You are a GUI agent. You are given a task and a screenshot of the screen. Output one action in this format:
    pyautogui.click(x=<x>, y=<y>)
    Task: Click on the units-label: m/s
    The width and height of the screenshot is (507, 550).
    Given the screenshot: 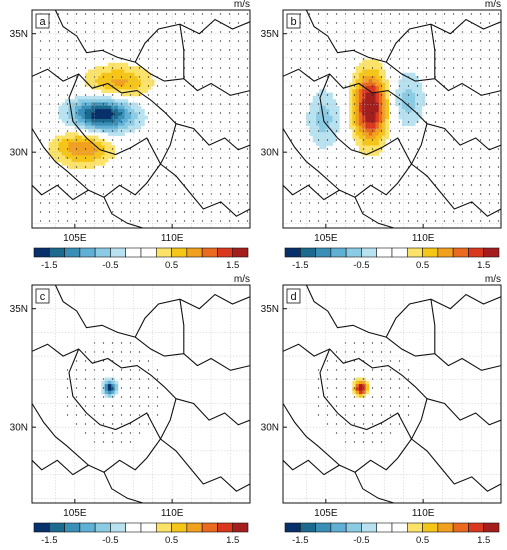 What is the action you would take?
    pyautogui.click(x=493, y=5)
    